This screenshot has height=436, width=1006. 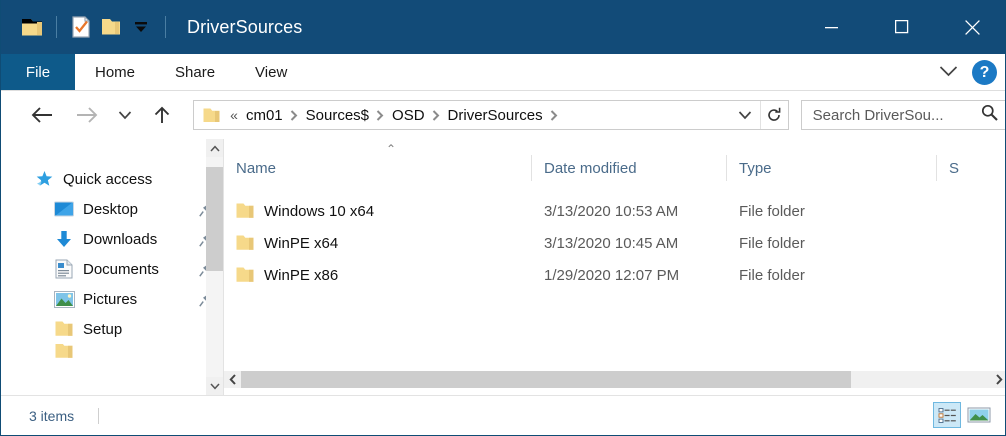 I want to click on breadcrumb-folder-icon, so click(x=210, y=115).